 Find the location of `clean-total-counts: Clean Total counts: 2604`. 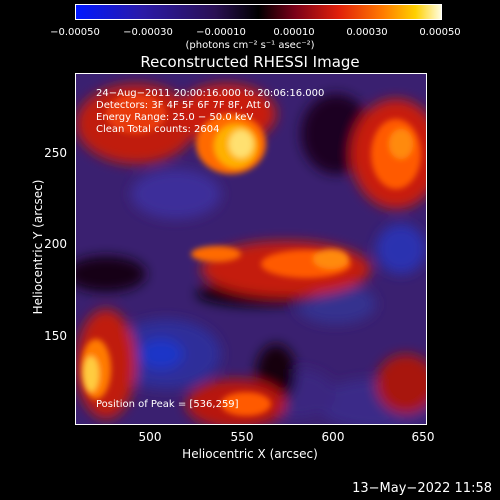

clean-total-counts: Clean Total counts: 2604 is located at coordinates (158, 129).